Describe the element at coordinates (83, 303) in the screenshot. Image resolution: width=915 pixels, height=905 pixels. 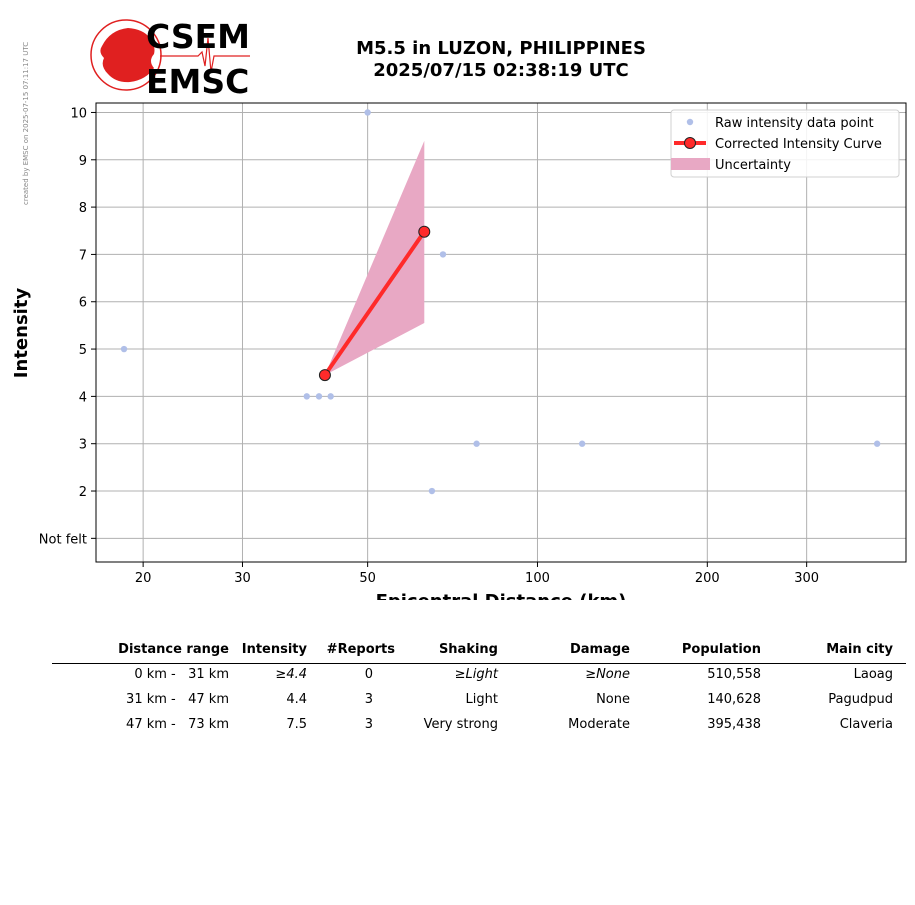
I see `y-tick-label: 6` at that location.